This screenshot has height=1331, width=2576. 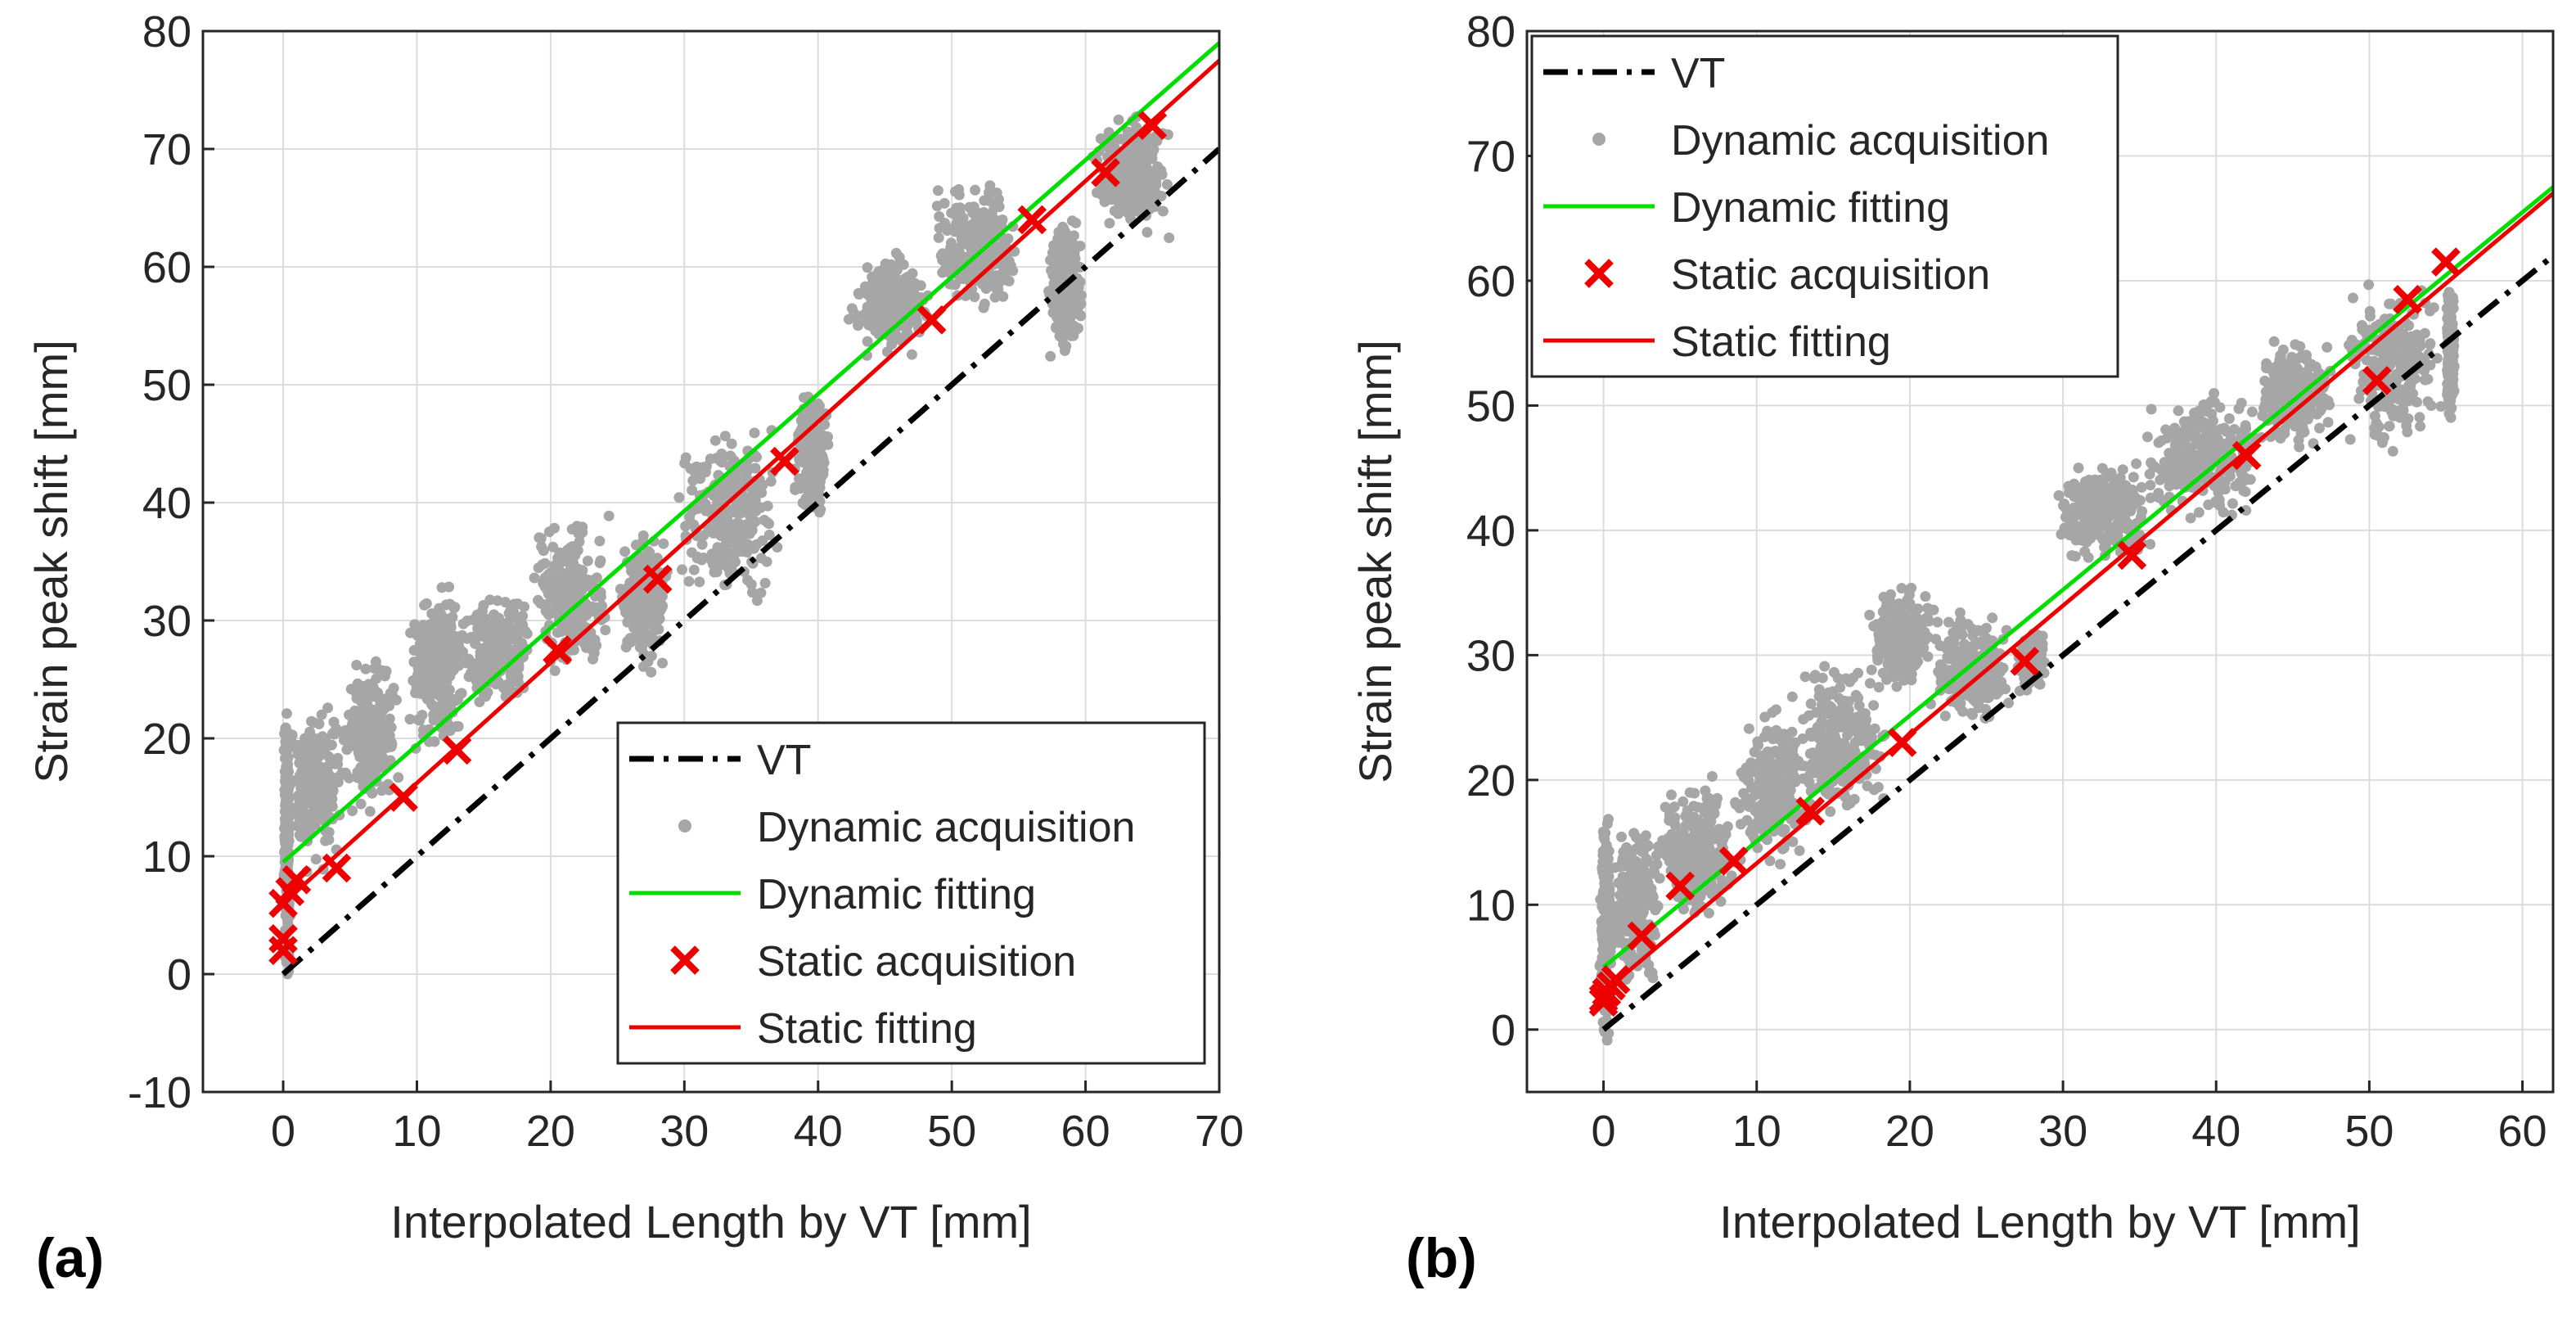 I want to click on x-tick-label: 0, so click(x=283, y=1131).